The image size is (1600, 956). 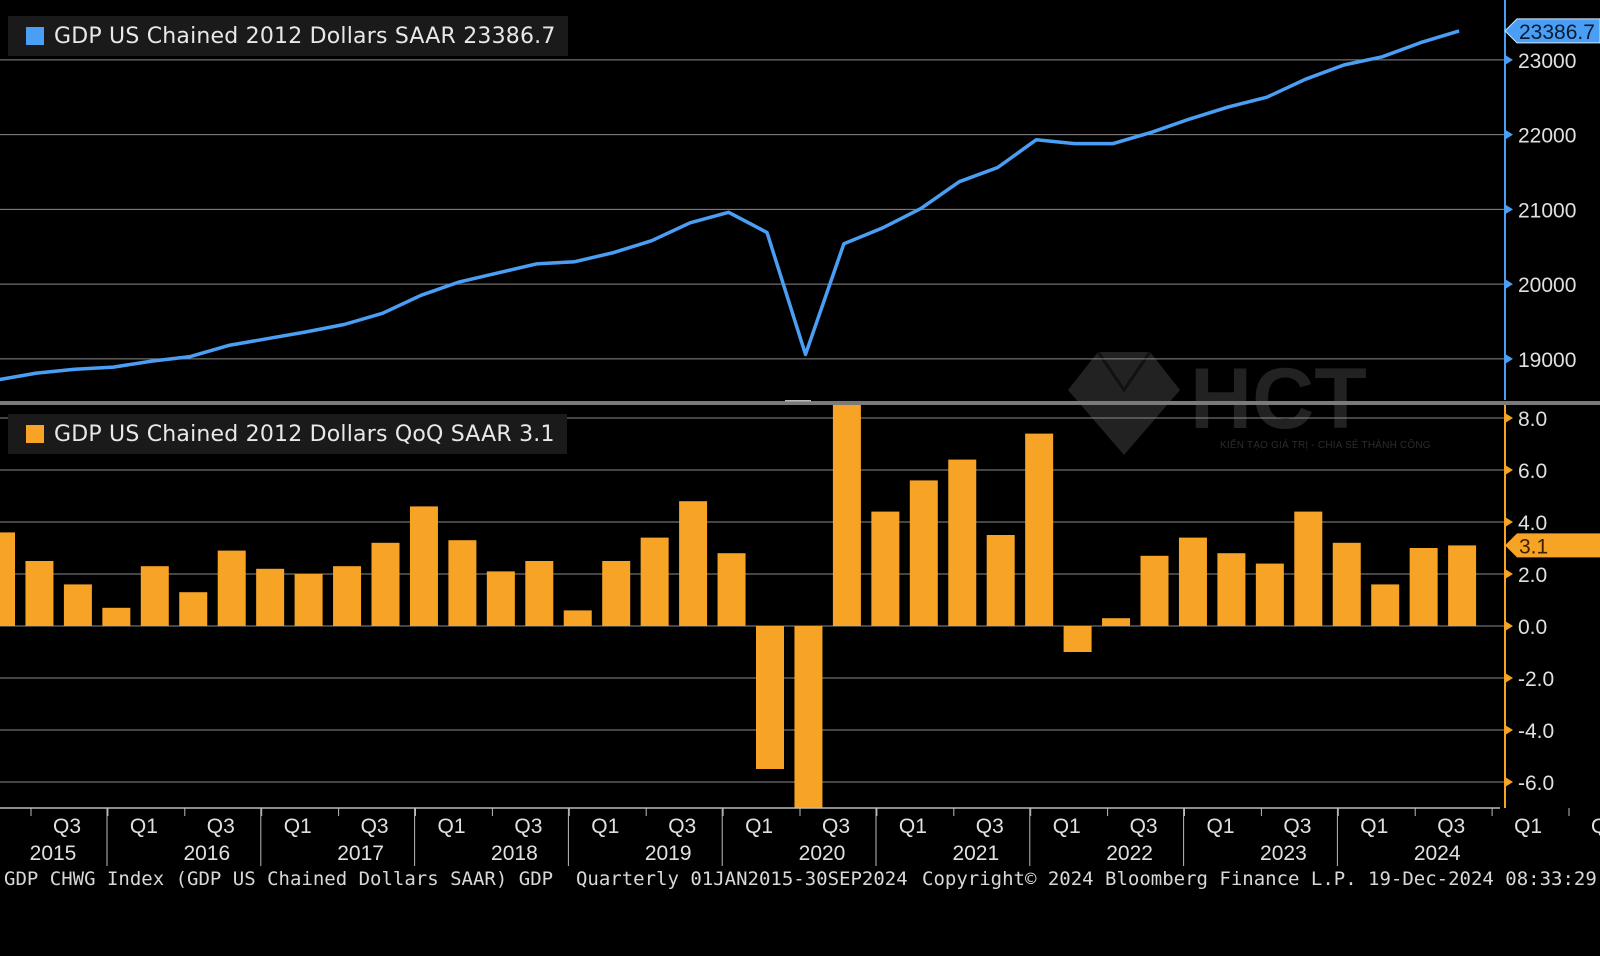 What do you see at coordinates (1536, 679) in the screenshot?
I see `bottom-y-tick-label: -2.0` at bounding box center [1536, 679].